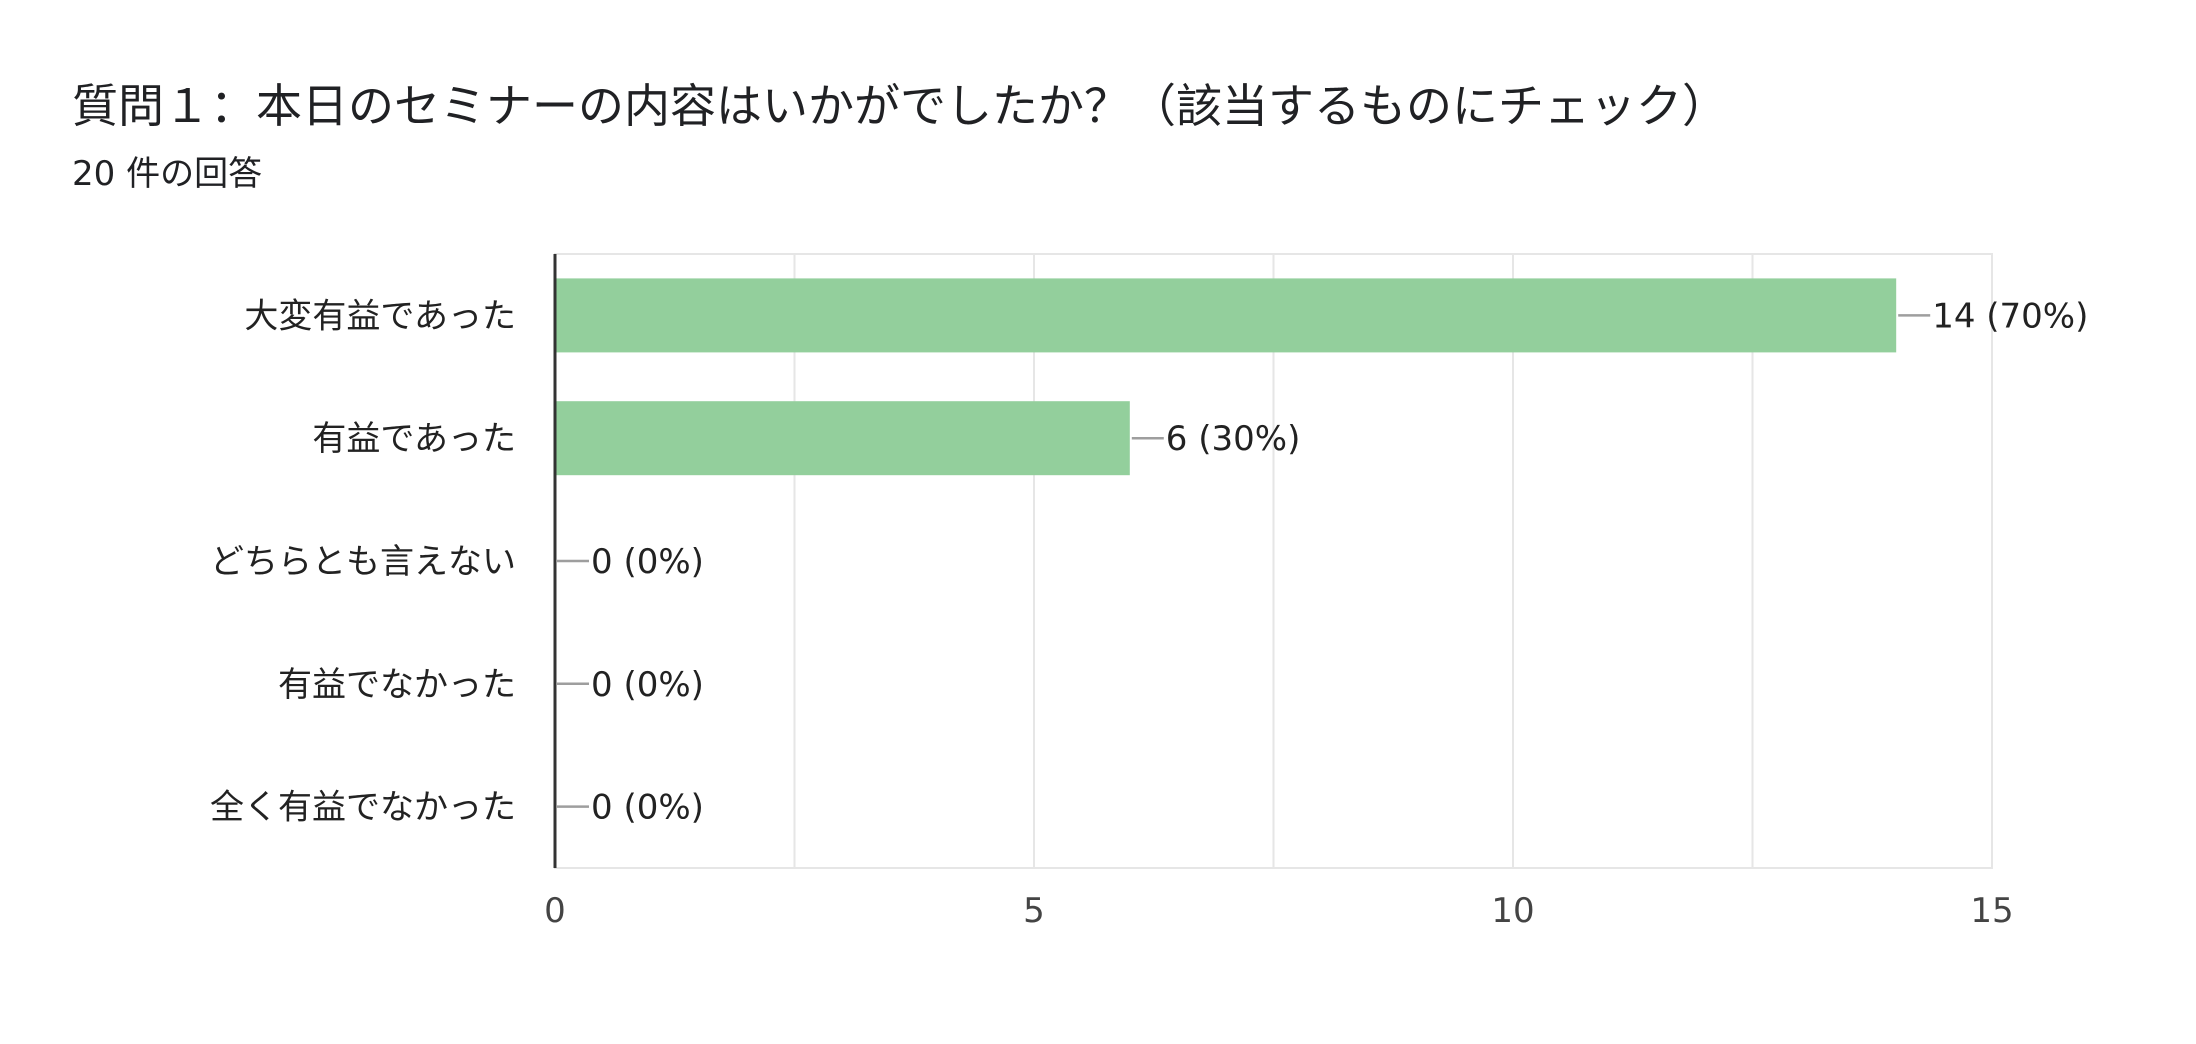 The height and width of the screenshot is (1044, 2196). Describe the element at coordinates (1233, 439) in the screenshot. I see `data-label: 6 (30%)` at that location.